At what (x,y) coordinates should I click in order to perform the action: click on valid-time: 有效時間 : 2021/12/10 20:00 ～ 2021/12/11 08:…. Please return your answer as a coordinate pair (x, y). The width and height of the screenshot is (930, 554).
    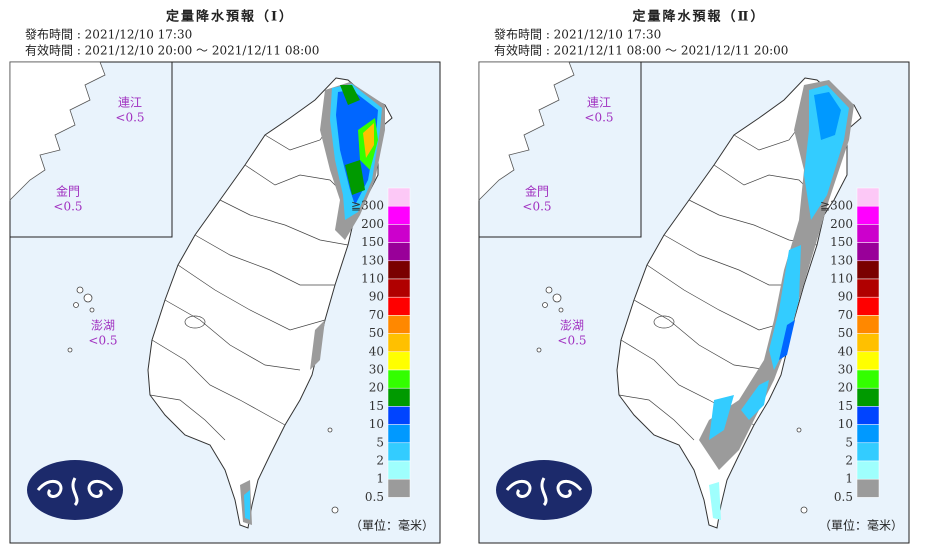
    Looking at the image, I should click on (172, 50).